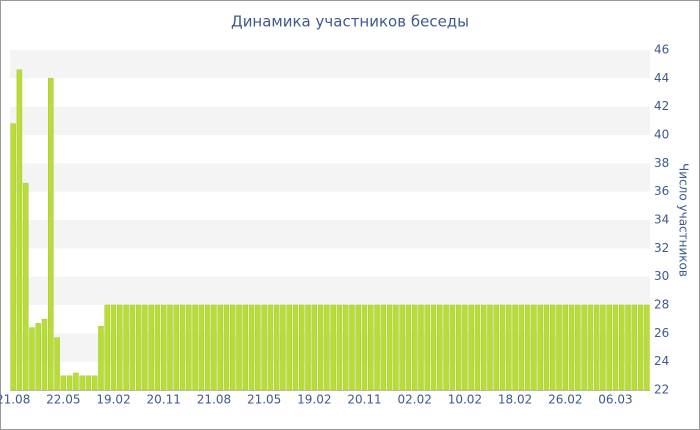 This screenshot has height=430, width=700. Describe the element at coordinates (661, 333) in the screenshot. I see `y-tick-label: 26` at that location.